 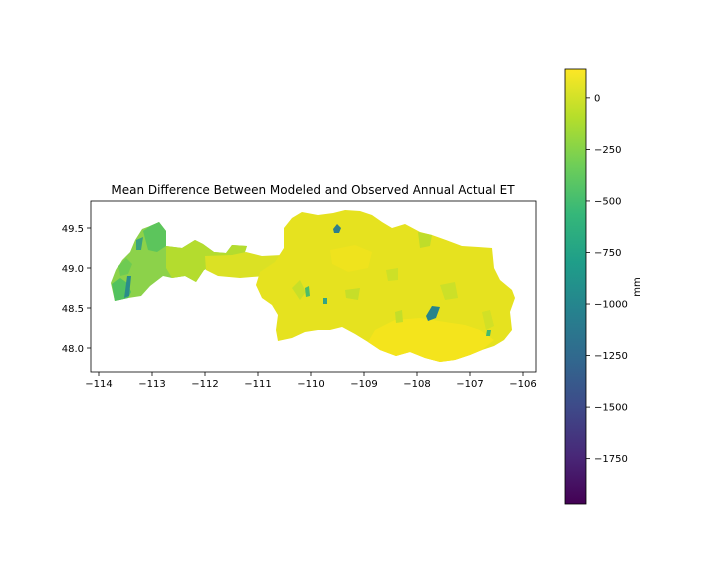 What do you see at coordinates (611, 459) in the screenshot?
I see `colorbar-tick-label: −1750` at bounding box center [611, 459].